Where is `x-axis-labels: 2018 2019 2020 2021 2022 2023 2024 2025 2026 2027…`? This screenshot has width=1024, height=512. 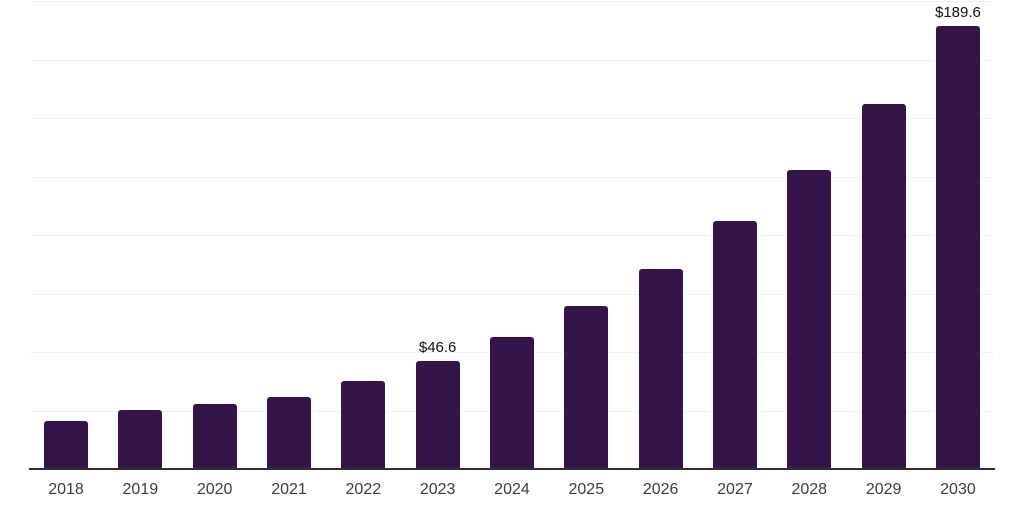
x-axis-labels: 2018 2019 2020 2021 2022 2023 2024 2025 2026 2027… is located at coordinates (512, 490).